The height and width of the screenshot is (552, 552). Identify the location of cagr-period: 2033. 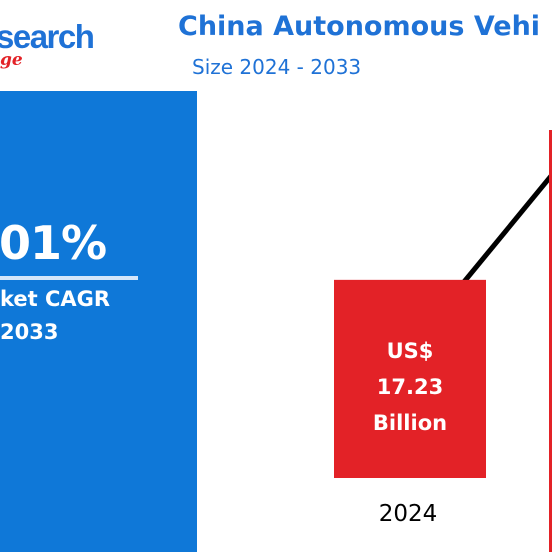
(29, 332).